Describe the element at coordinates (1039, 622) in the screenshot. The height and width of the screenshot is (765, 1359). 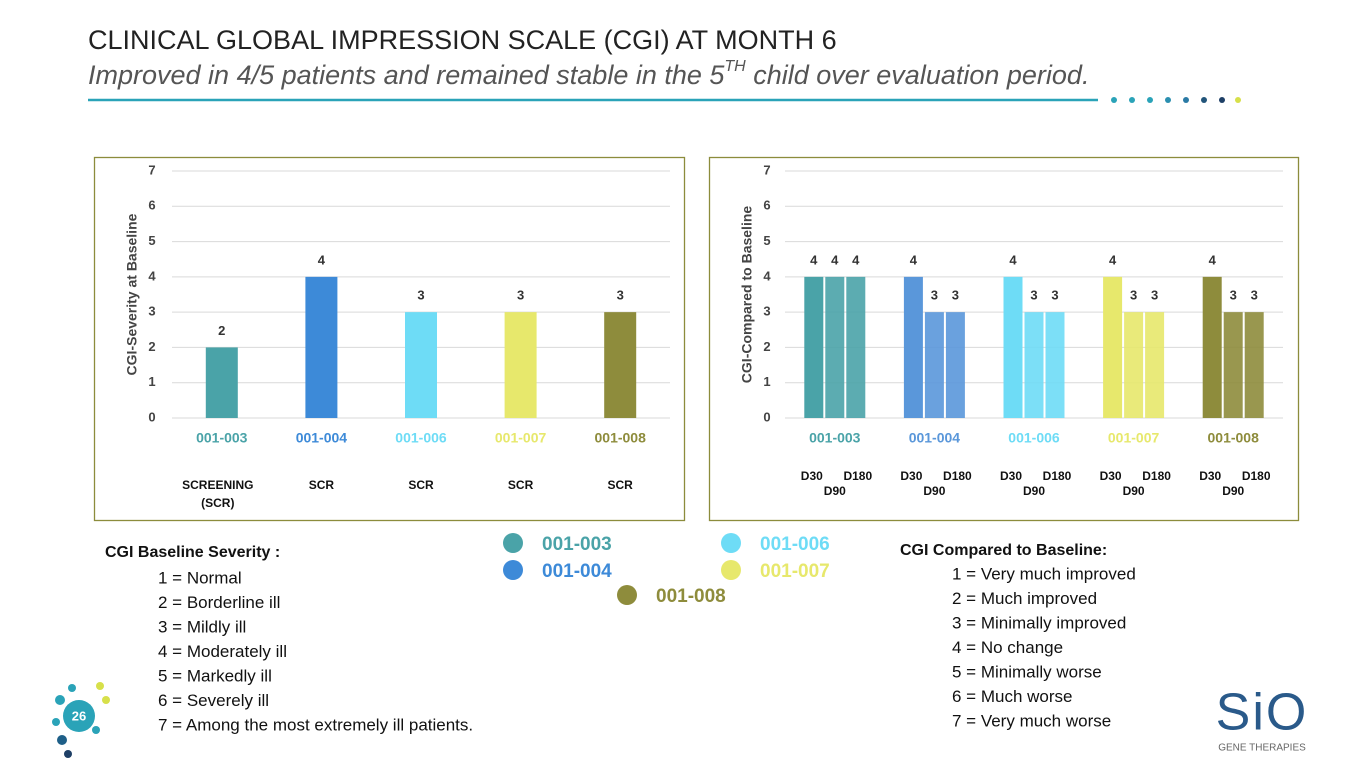
I see `key-item: 3 = Minimally improved` at that location.